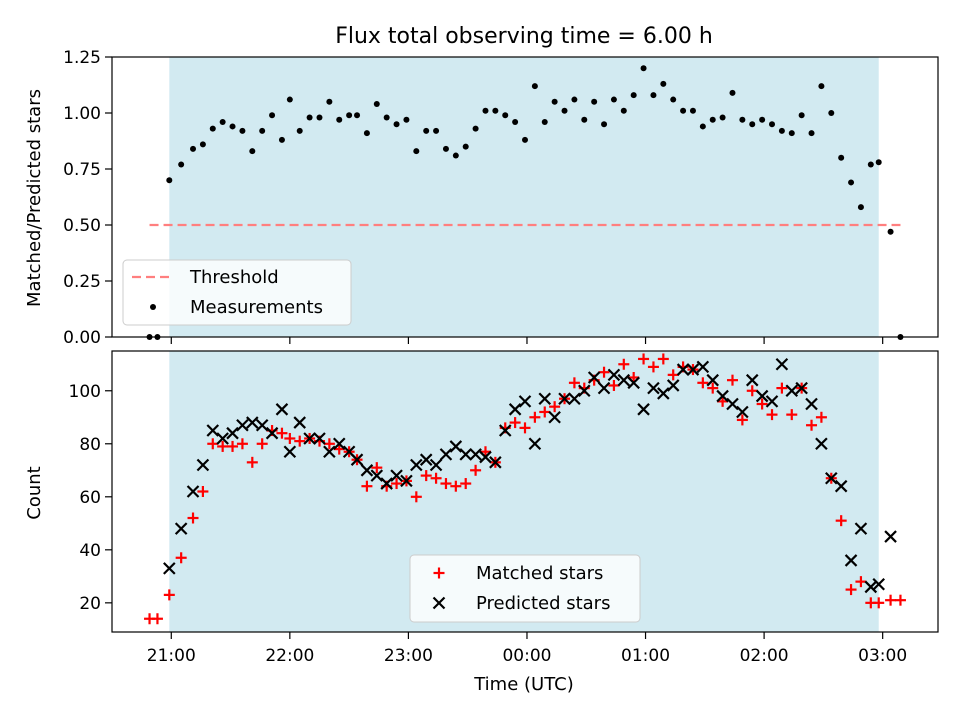 This screenshot has width=960, height=720. Describe the element at coordinates (234, 277) in the screenshot. I see `legend-threshold-label: Threshold` at that location.